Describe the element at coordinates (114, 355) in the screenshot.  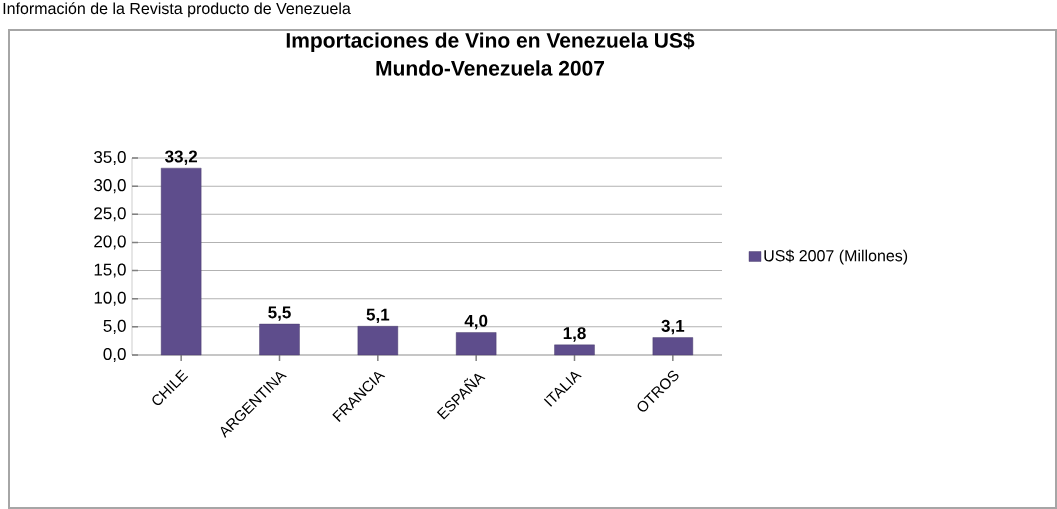
I see `y-tick-label: 0,0` at that location.